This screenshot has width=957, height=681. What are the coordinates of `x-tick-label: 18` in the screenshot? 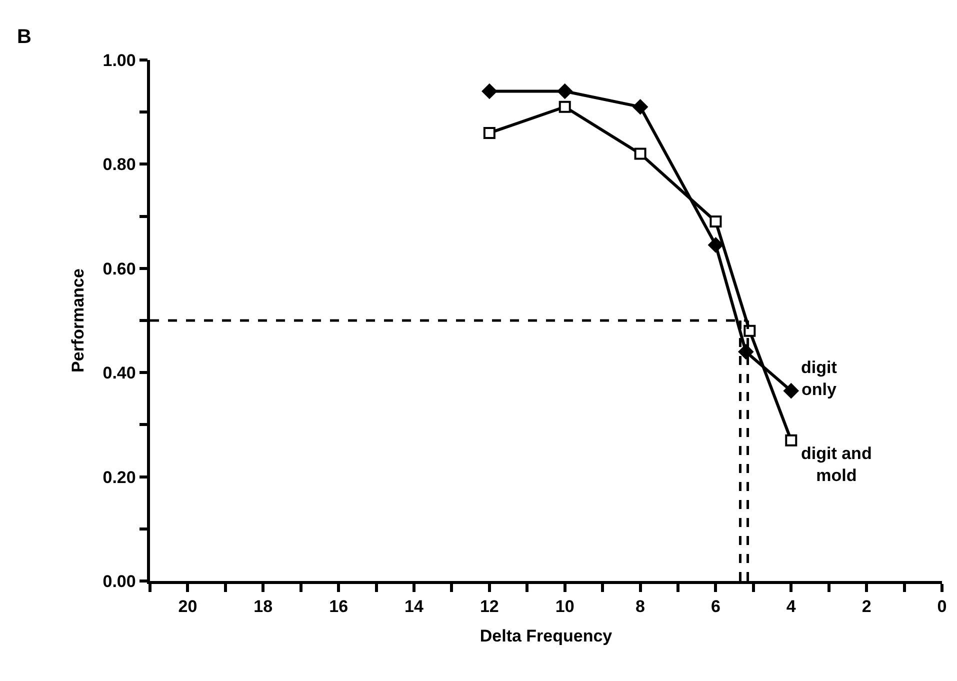 It's located at (263, 606).